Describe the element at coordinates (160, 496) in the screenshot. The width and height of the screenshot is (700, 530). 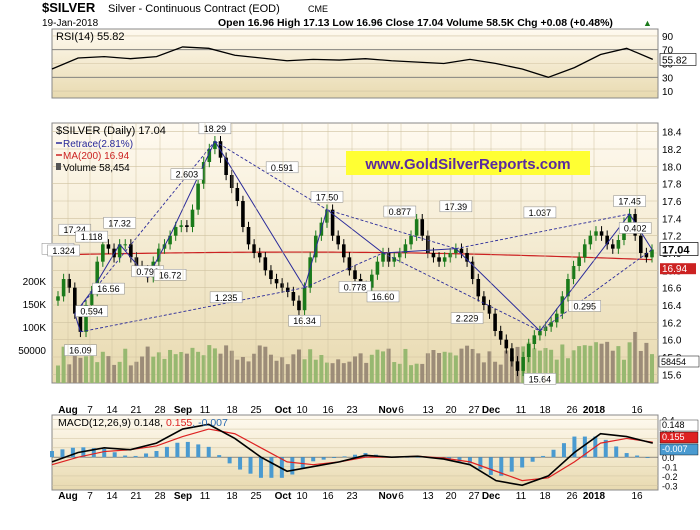
I see `x-tick-label: 28` at that location.